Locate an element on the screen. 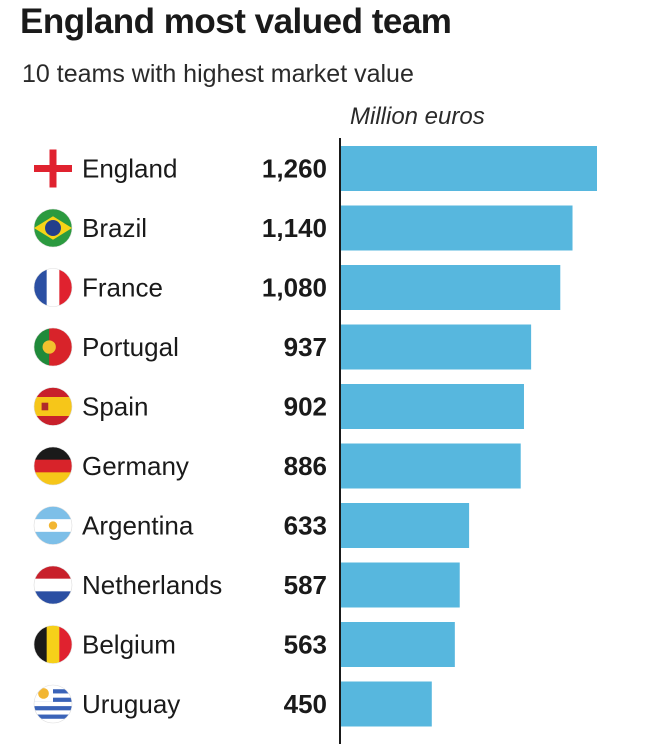  category-label: England is located at coordinates (129, 169).